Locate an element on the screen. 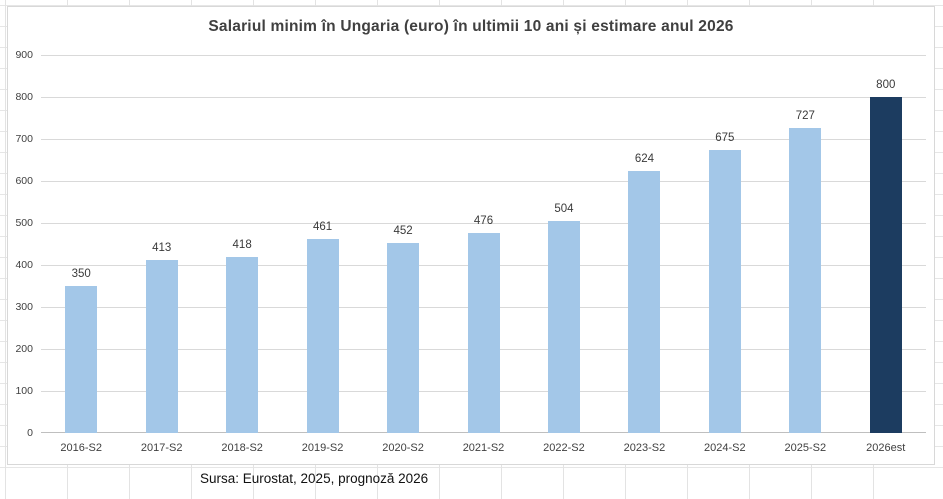 The width and height of the screenshot is (943, 499). y-tick-label: 800 is located at coordinates (24, 97).